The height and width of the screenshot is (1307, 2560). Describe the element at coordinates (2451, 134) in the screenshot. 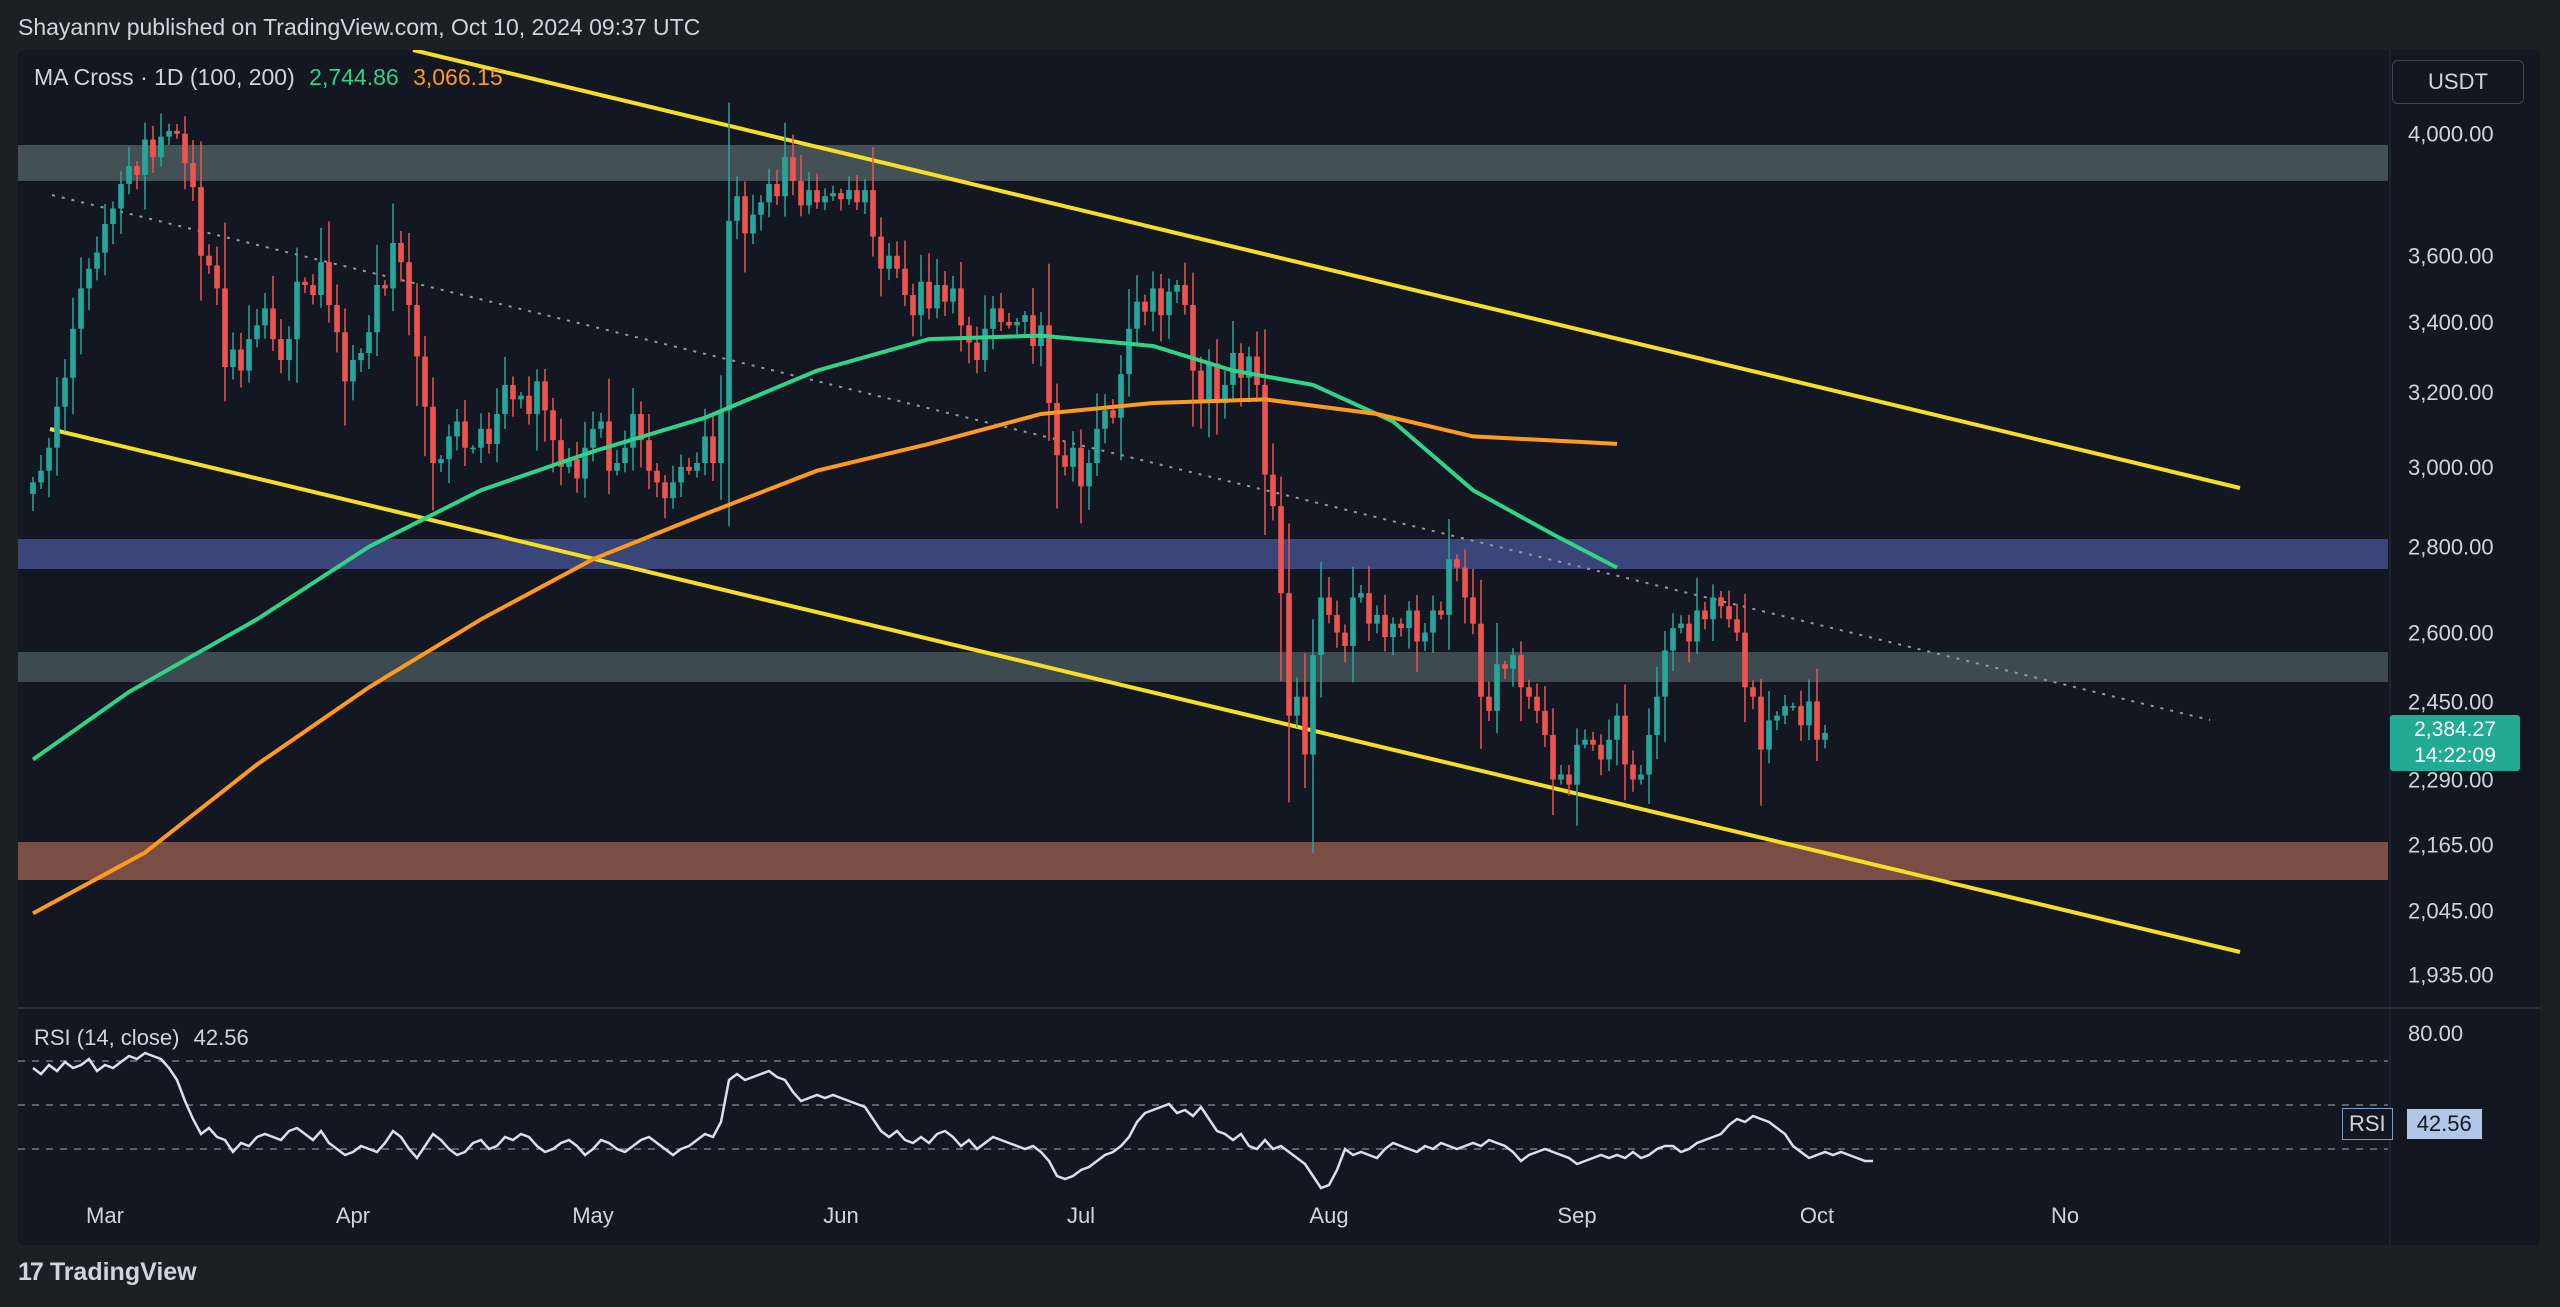

I see `price-axis-tick: 4,000.00` at that location.